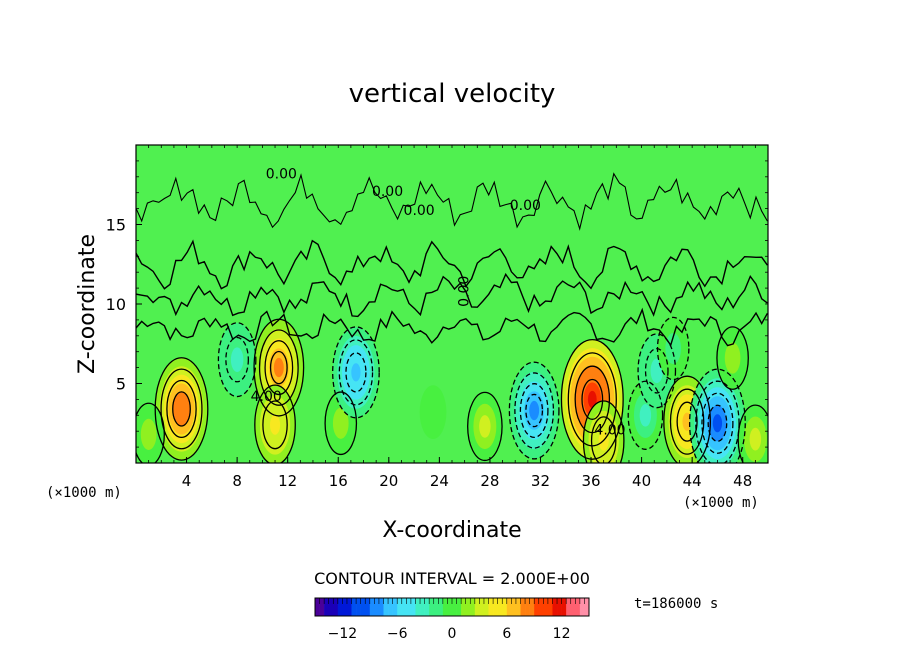 Image resolution: width=904 pixels, height=654 pixels. Describe the element at coordinates (562, 634) in the screenshot. I see `colorbar-tick-label: 12` at that location.